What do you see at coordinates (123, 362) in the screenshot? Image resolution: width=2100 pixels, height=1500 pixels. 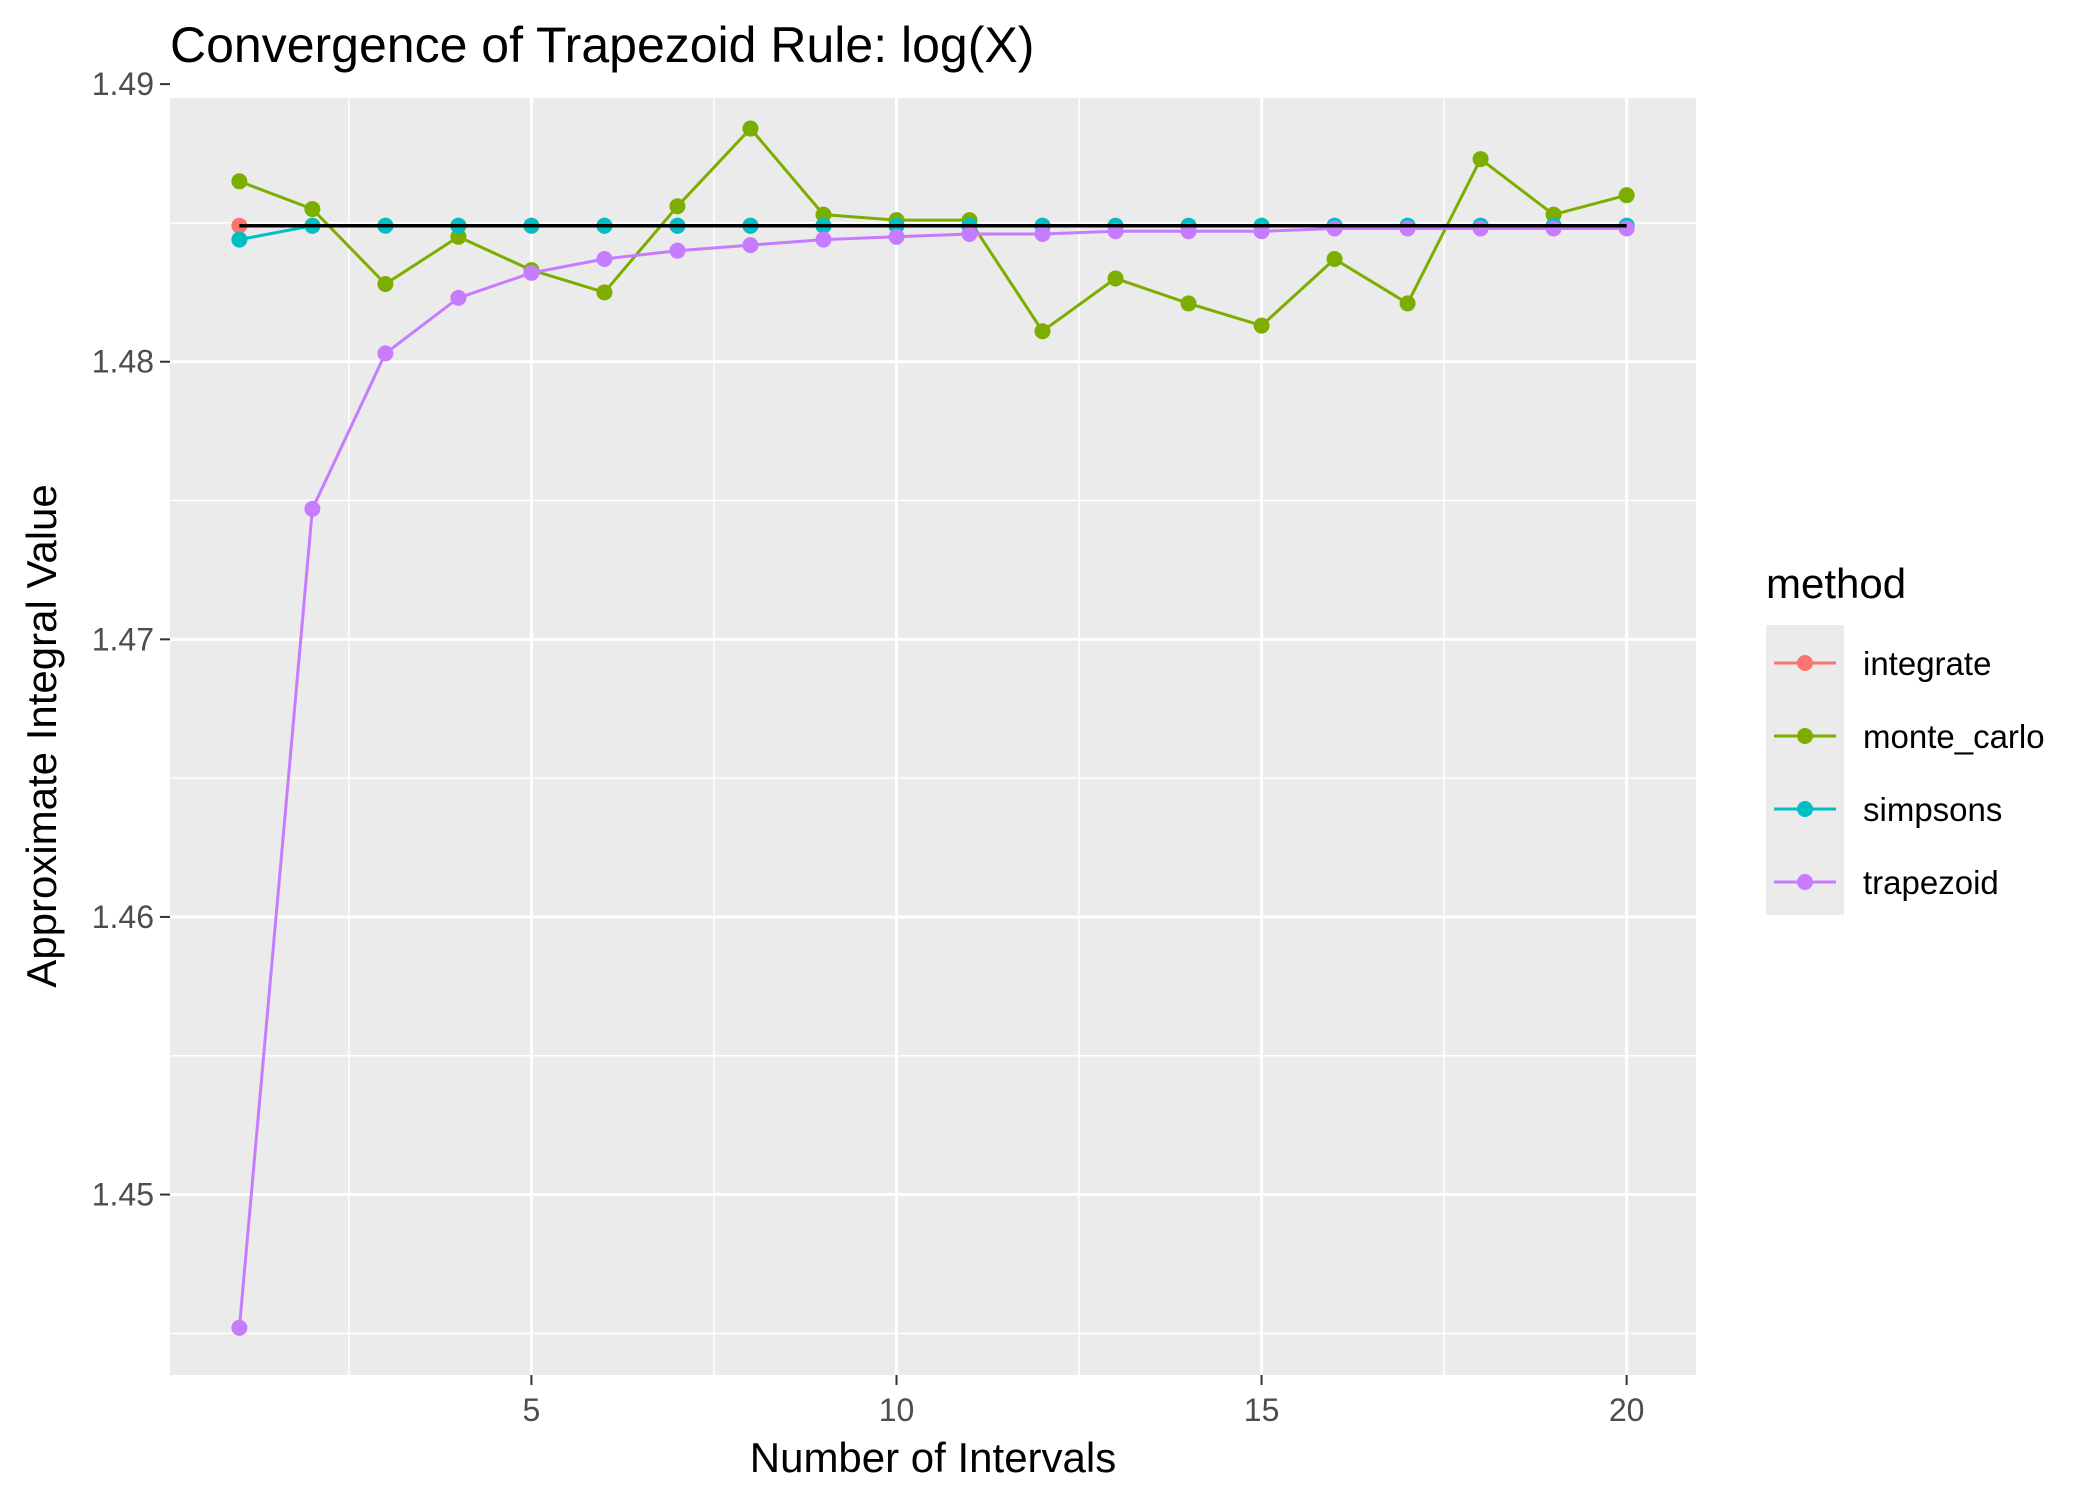 I see `y-tick-label: 1.48` at bounding box center [123, 362].